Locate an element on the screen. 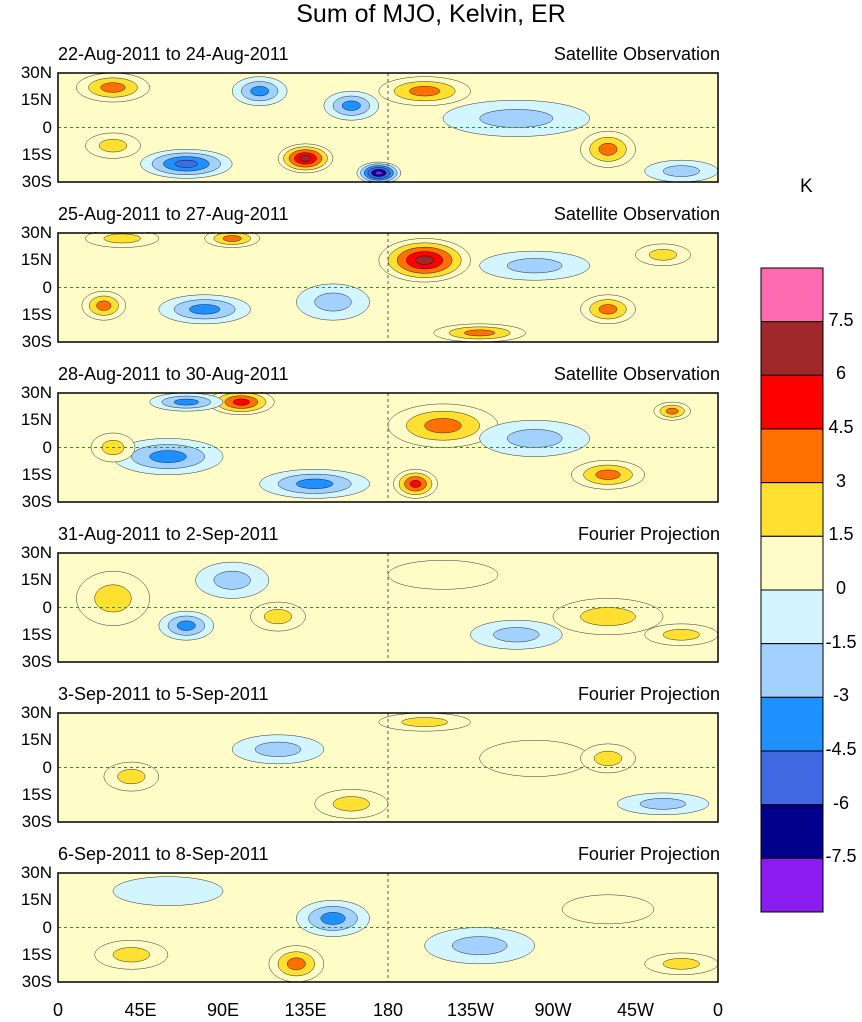 Image resolution: width=862 pixels, height=1022 pixels. colorbar-label: -1.5 is located at coordinates (841, 641).